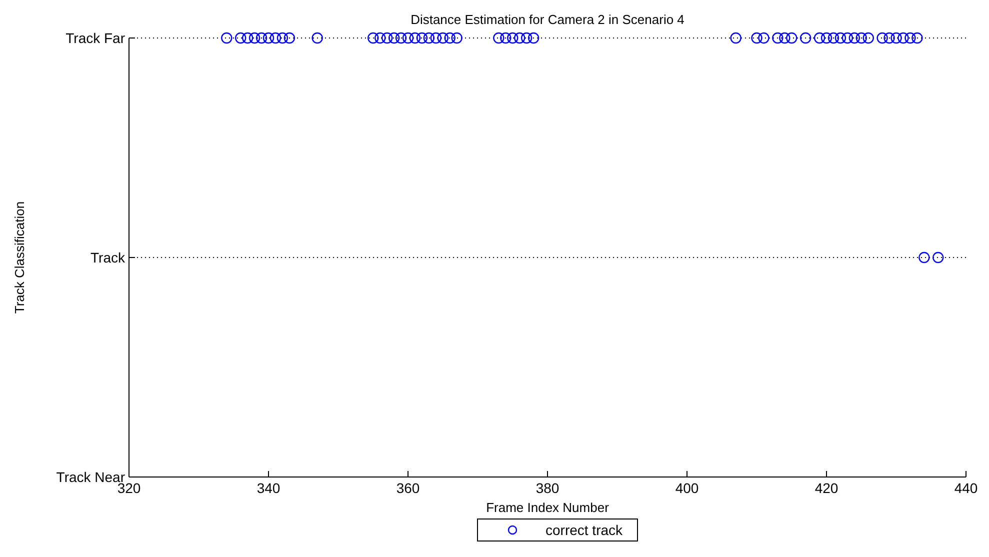 This screenshot has height=557, width=989. Describe the element at coordinates (966, 488) in the screenshot. I see `x-tick-label: 440` at that location.